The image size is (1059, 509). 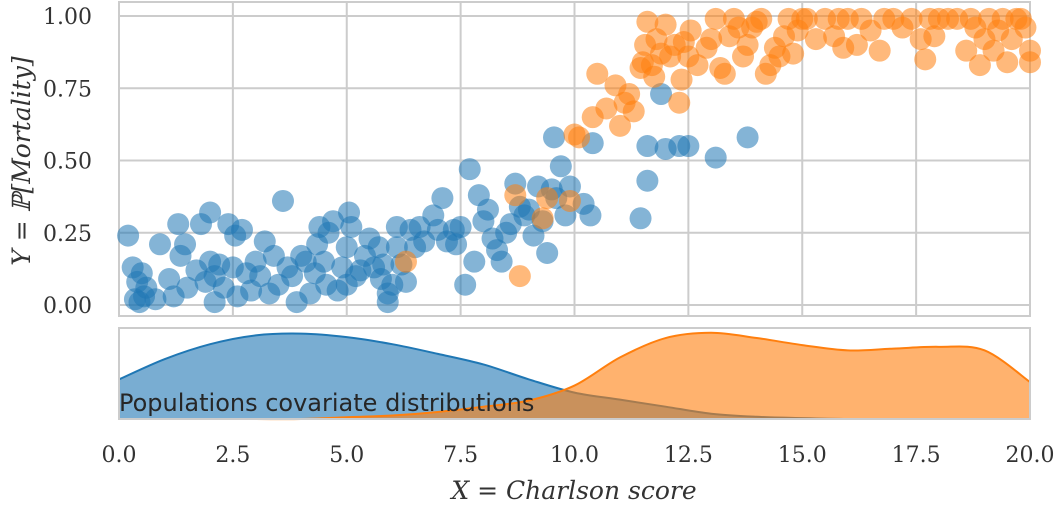 What do you see at coordinates (232, 455) in the screenshot?
I see `x-tick-label: 2.5` at bounding box center [232, 455].